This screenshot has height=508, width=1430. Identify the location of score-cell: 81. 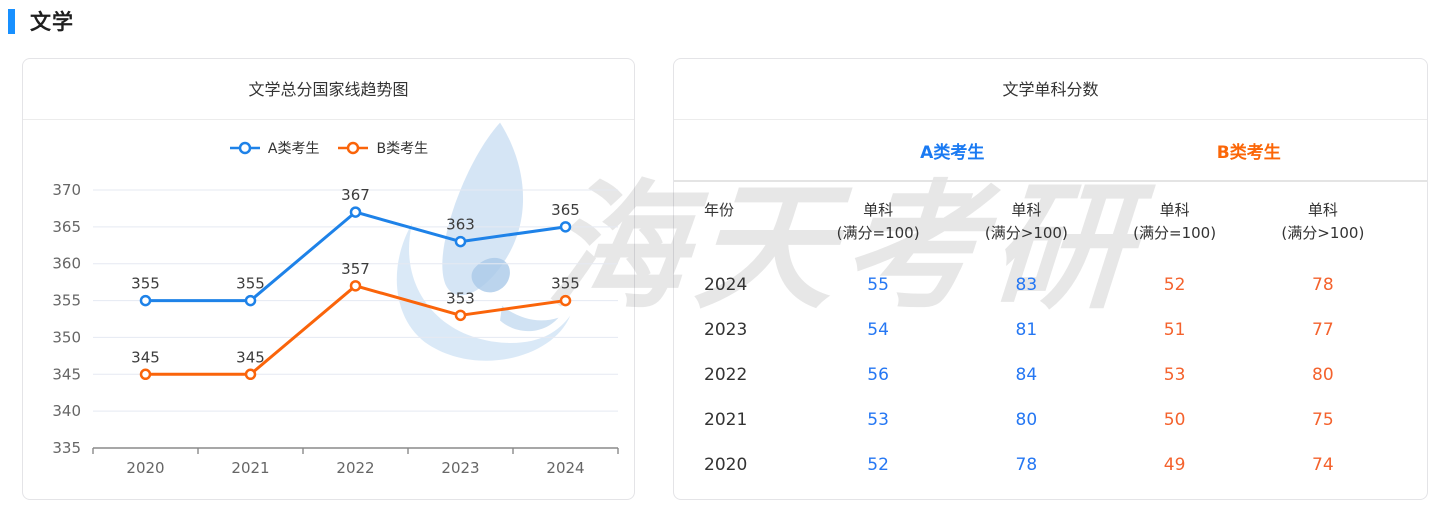
(1026, 329).